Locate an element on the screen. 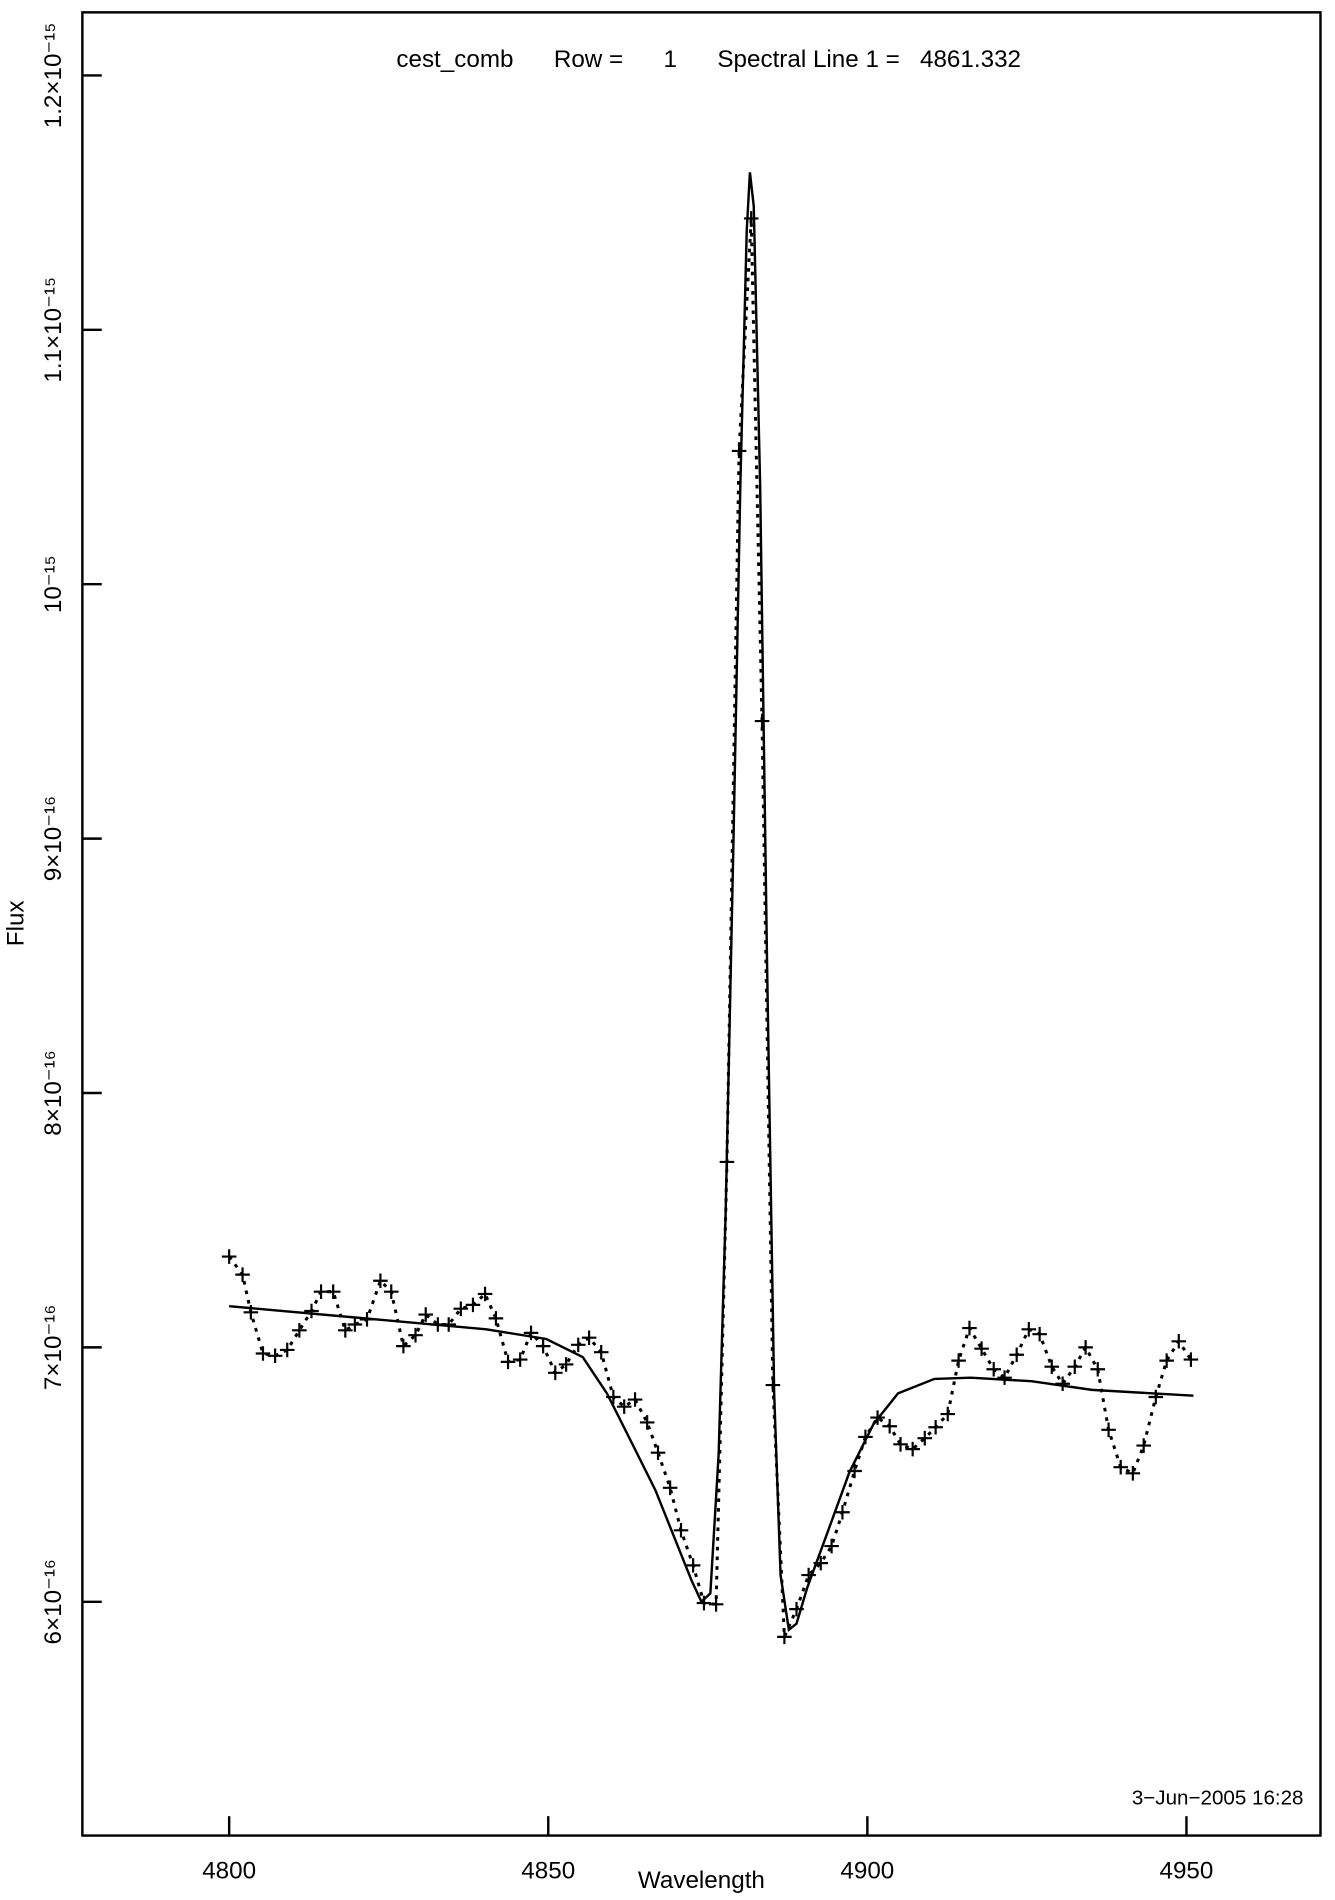  x-tick-label: 4900 is located at coordinates (867, 1870).